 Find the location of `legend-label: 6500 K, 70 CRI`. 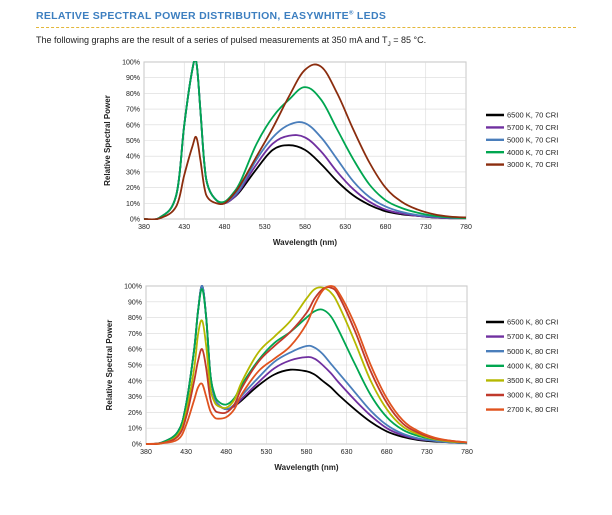

legend-label: 6500 K, 70 CRI is located at coordinates (532, 115).